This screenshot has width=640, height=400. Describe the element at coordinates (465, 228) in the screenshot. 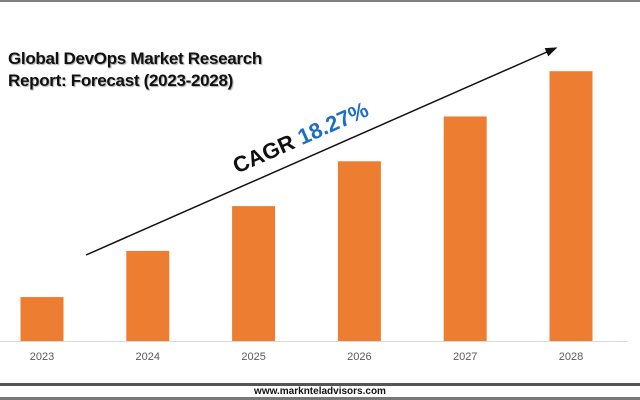

I see `bar-2027` at that location.